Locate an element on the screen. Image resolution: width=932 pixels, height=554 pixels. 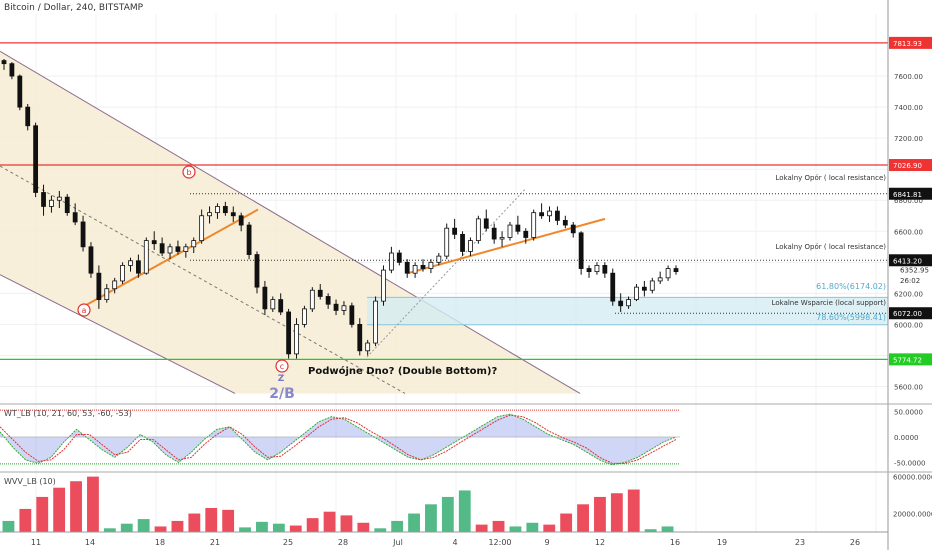
time-tick-label: 4 is located at coordinates (454, 542).